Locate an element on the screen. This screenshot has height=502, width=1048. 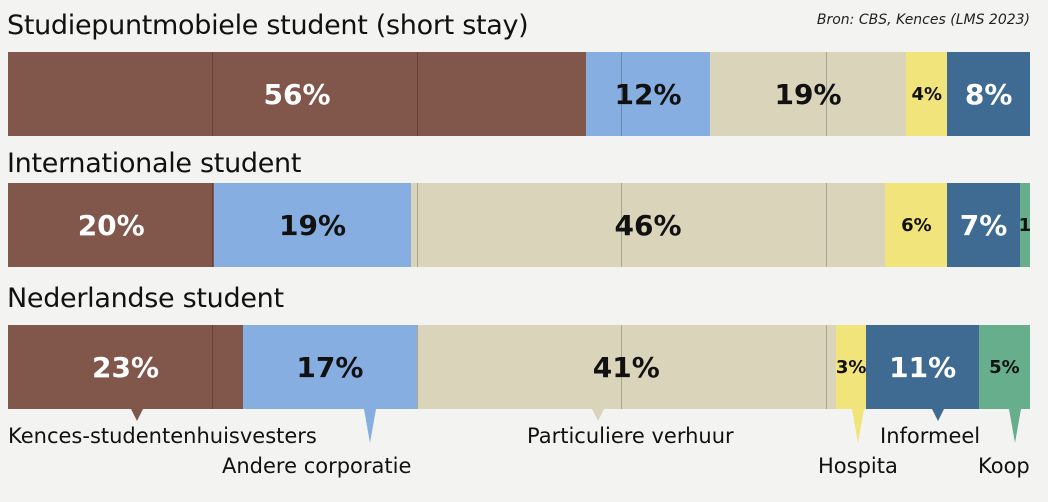
bar-segment: 1 is located at coordinates (1025, 225).